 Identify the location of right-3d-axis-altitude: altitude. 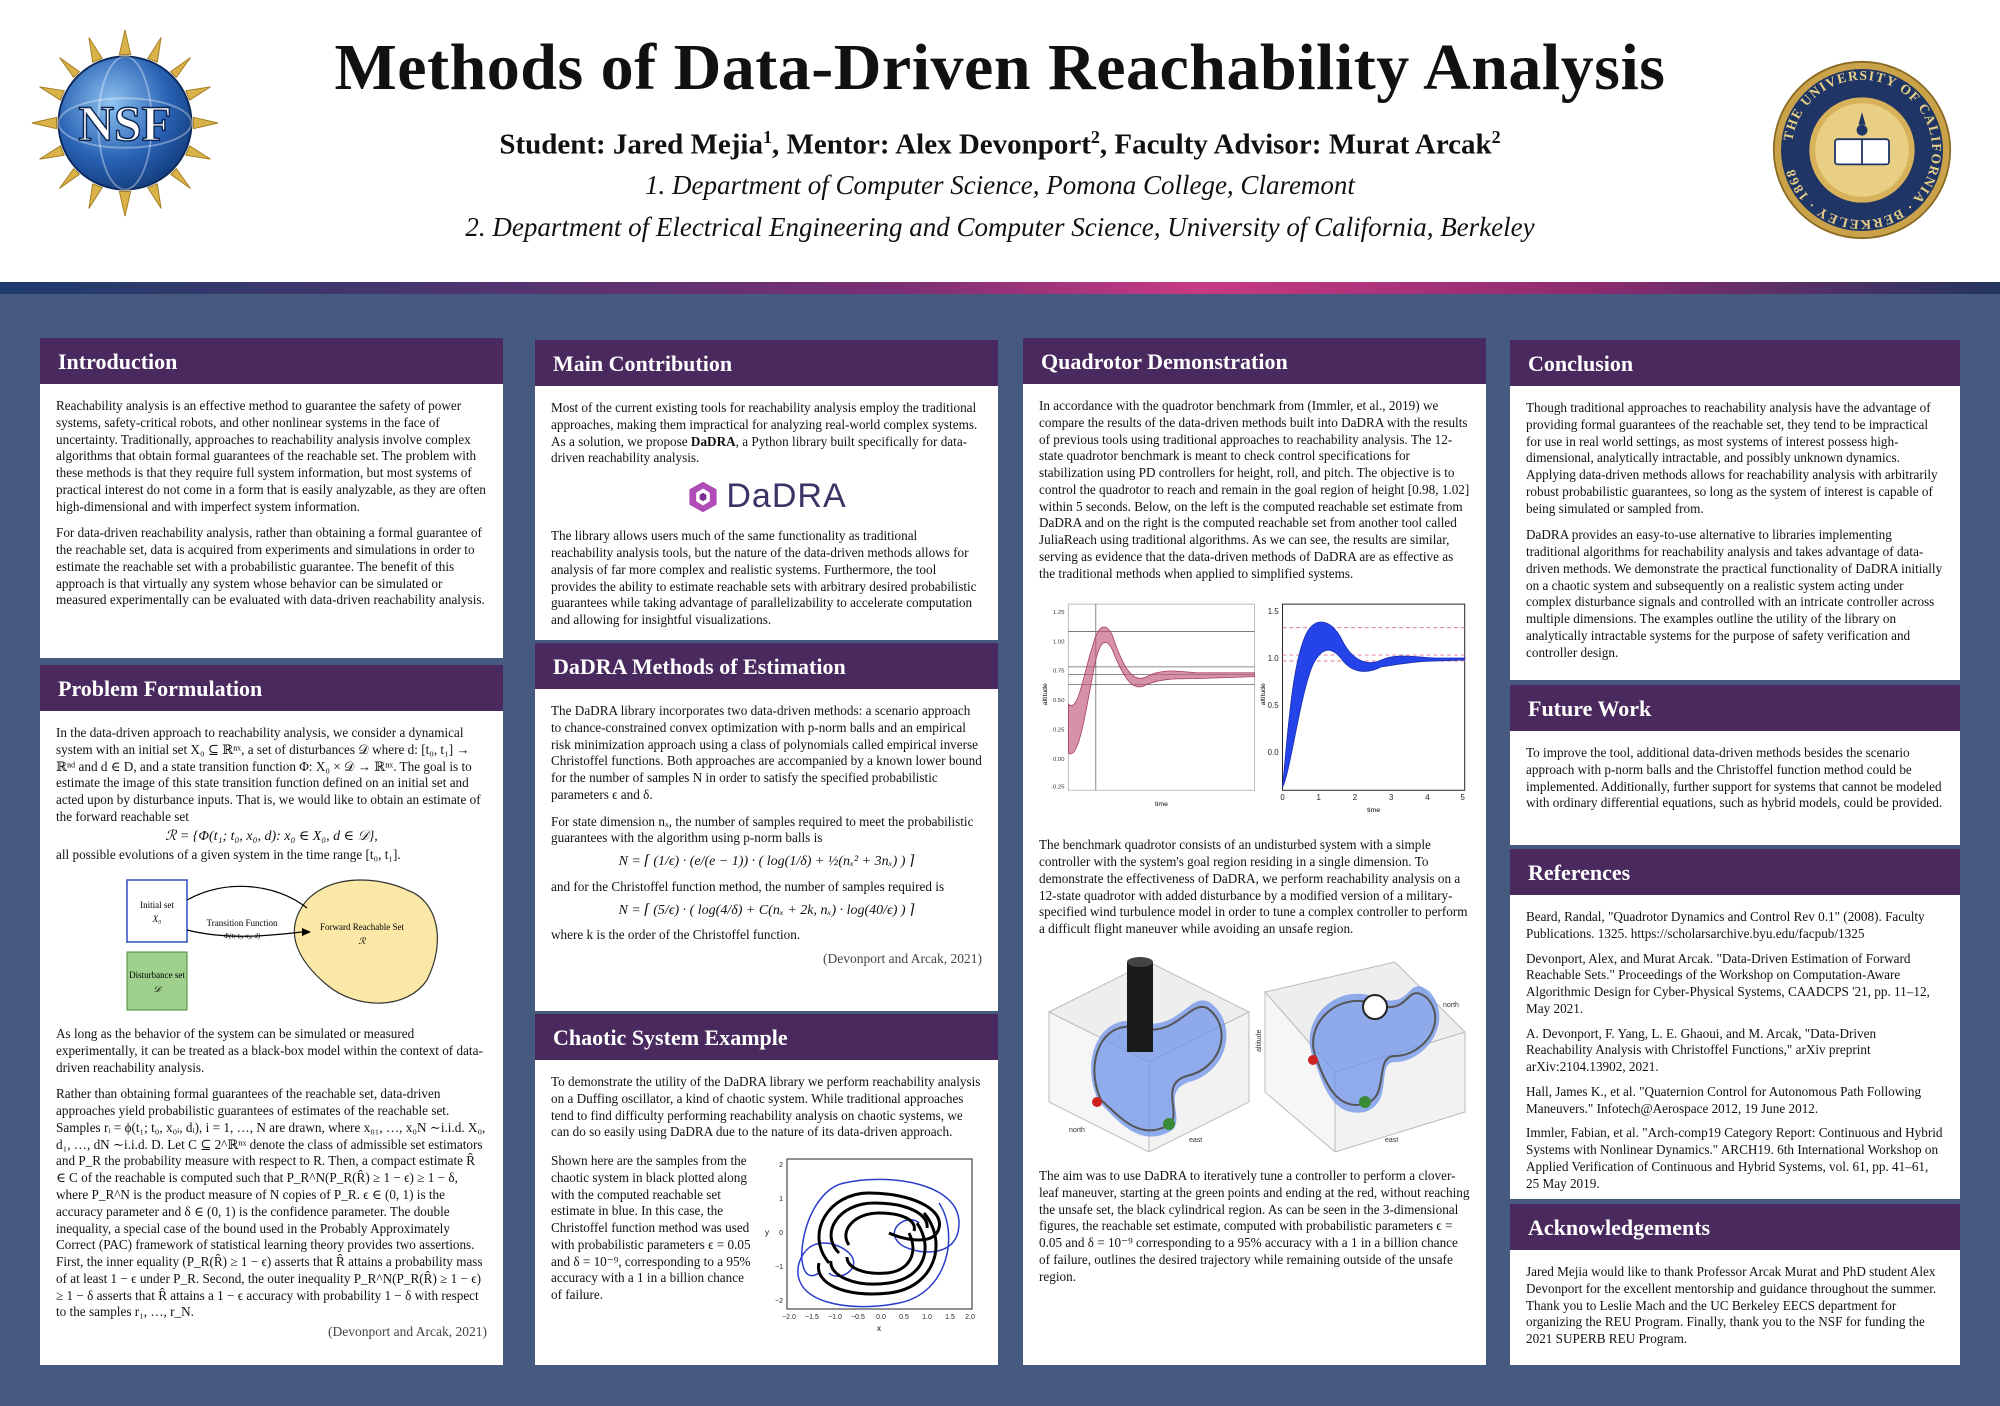
(1259, 1040).